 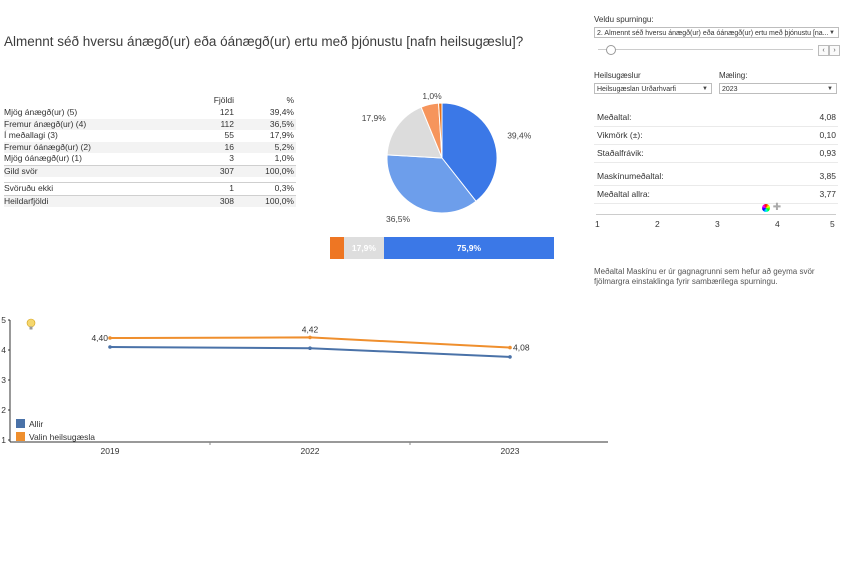 I want to click on stat-label: Meðaltal:, so click(x=614, y=117).